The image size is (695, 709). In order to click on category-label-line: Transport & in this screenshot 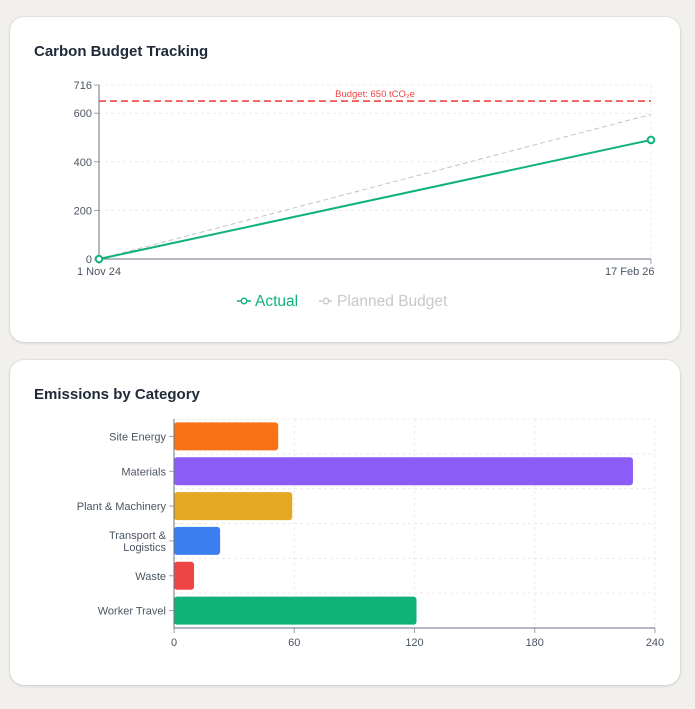, I will do `click(138, 536)`.